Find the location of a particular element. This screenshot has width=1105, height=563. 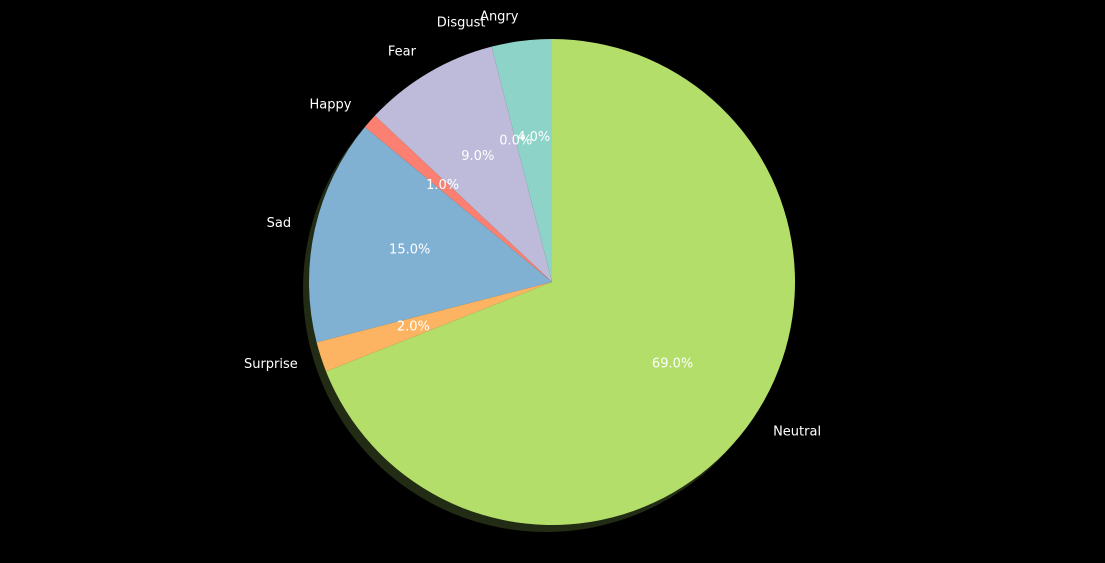

slice-label-happy: Happy is located at coordinates (331, 105).